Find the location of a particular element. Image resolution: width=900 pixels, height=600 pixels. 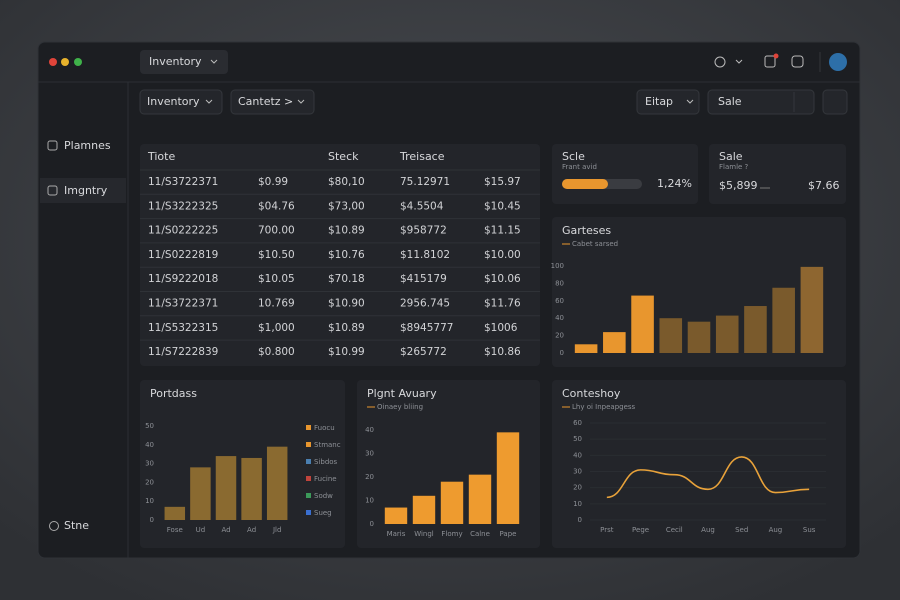

table-cell: $11.15 is located at coordinates (502, 231).